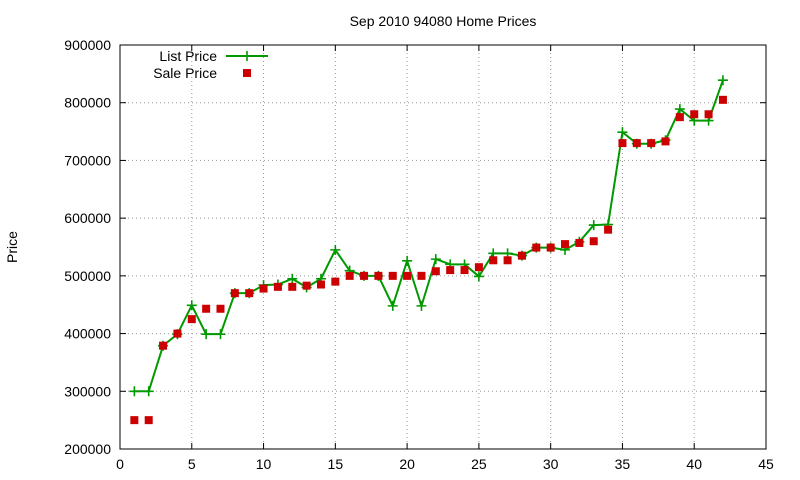 The width and height of the screenshot is (800, 480). Describe the element at coordinates (87, 449) in the screenshot. I see `y-tick-label: 200000` at that location.